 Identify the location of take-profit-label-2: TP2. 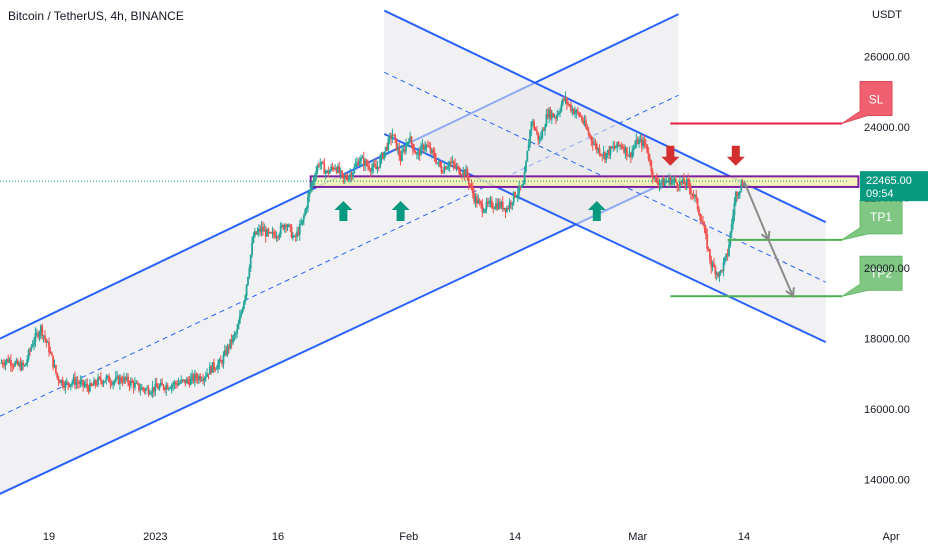
(881, 273).